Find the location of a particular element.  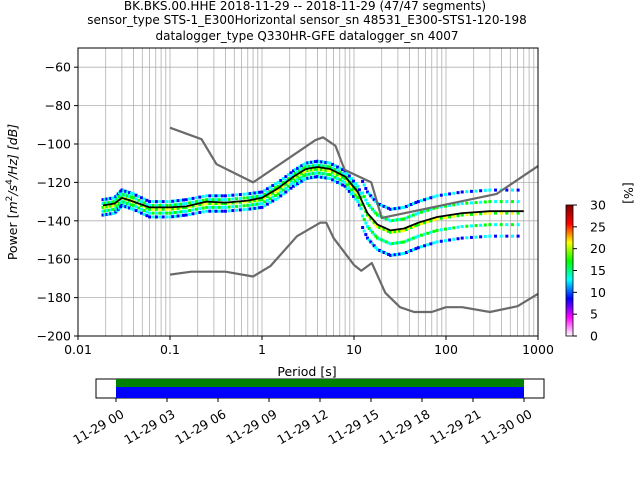

timeline-bars is located at coordinates (320, 388).